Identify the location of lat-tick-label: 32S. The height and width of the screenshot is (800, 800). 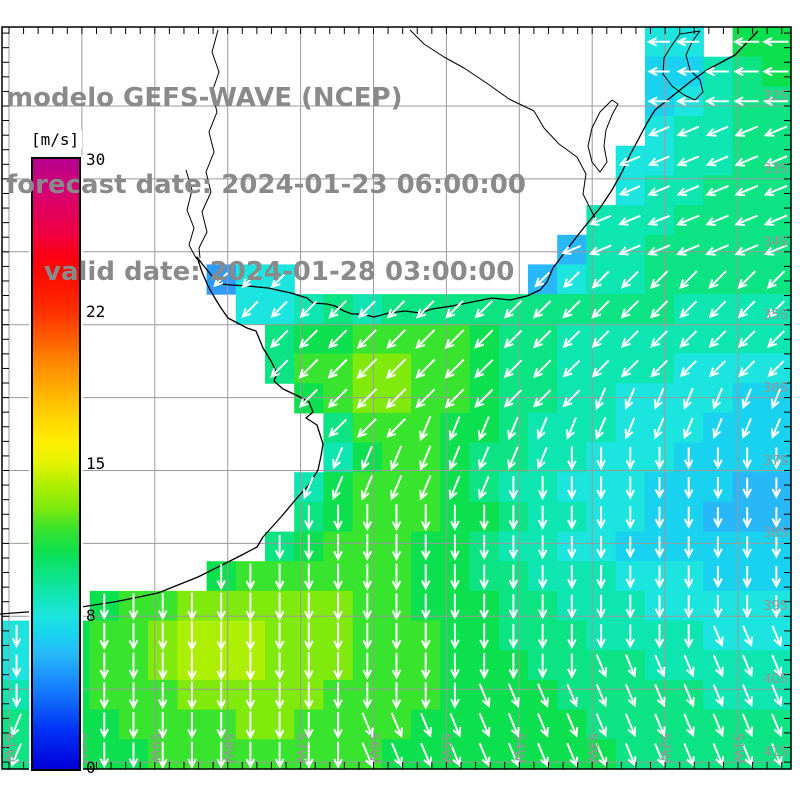
(775, 96).